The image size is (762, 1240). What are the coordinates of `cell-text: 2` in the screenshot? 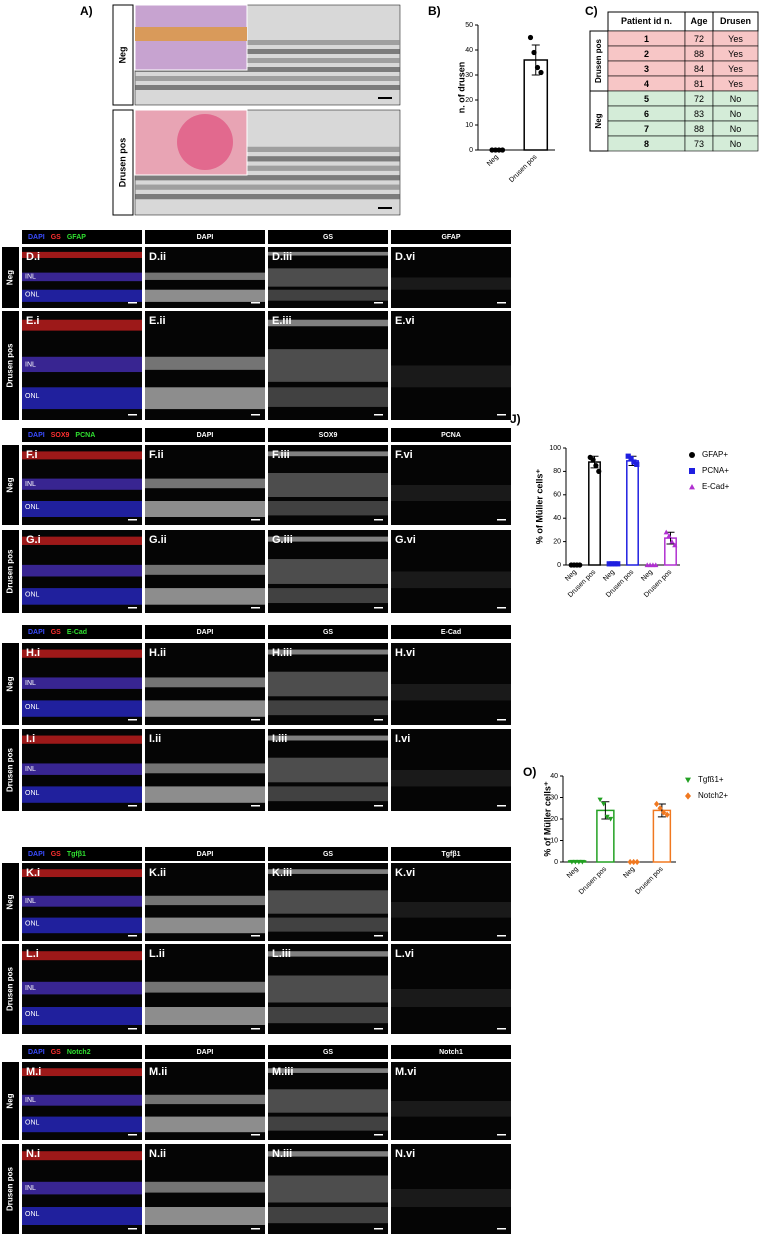 It's located at (646, 54).